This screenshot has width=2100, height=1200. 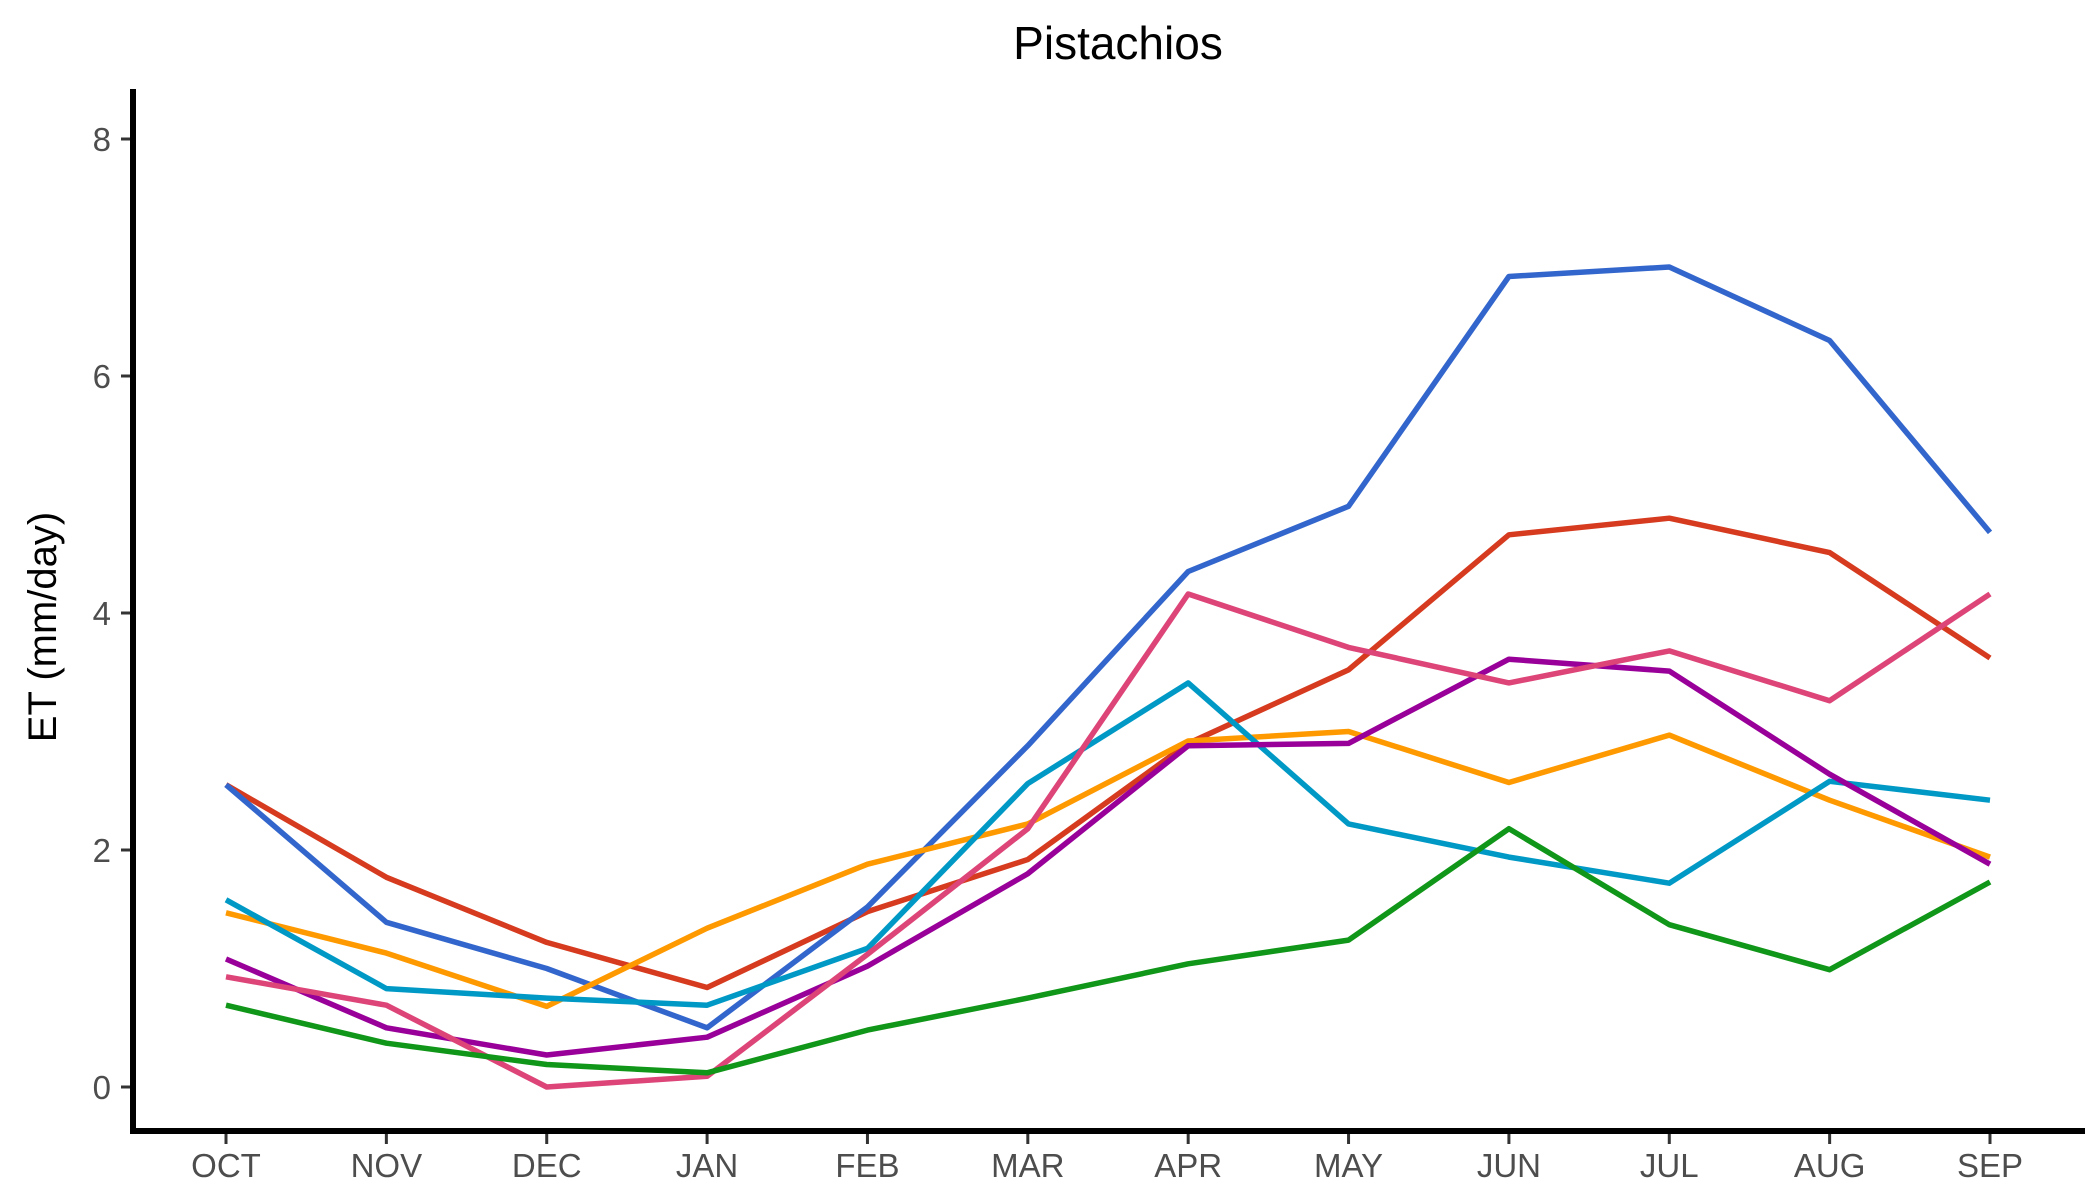 I want to click on x-tick-label: APR, so click(x=1188, y=1165).